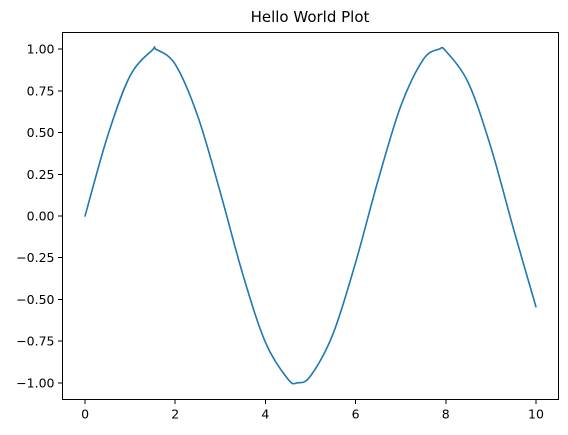  What do you see at coordinates (35, 257) in the screenshot?
I see `y-tick-label: −0.25` at bounding box center [35, 257].